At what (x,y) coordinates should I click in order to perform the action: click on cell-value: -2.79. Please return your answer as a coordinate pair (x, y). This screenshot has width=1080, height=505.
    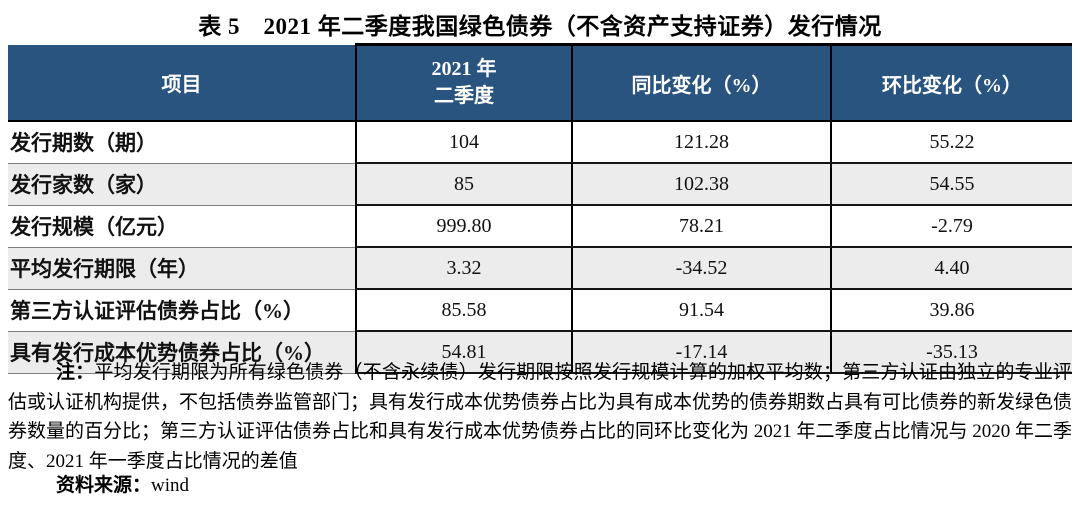
    Looking at the image, I should click on (951, 226).